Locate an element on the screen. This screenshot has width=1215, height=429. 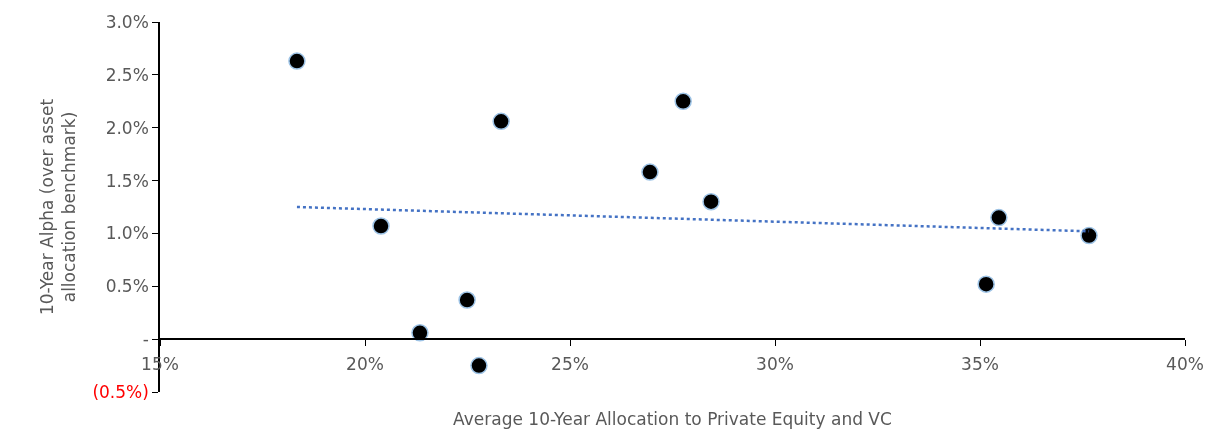
y-tick-label: (0.5%) is located at coordinates (120, 391).